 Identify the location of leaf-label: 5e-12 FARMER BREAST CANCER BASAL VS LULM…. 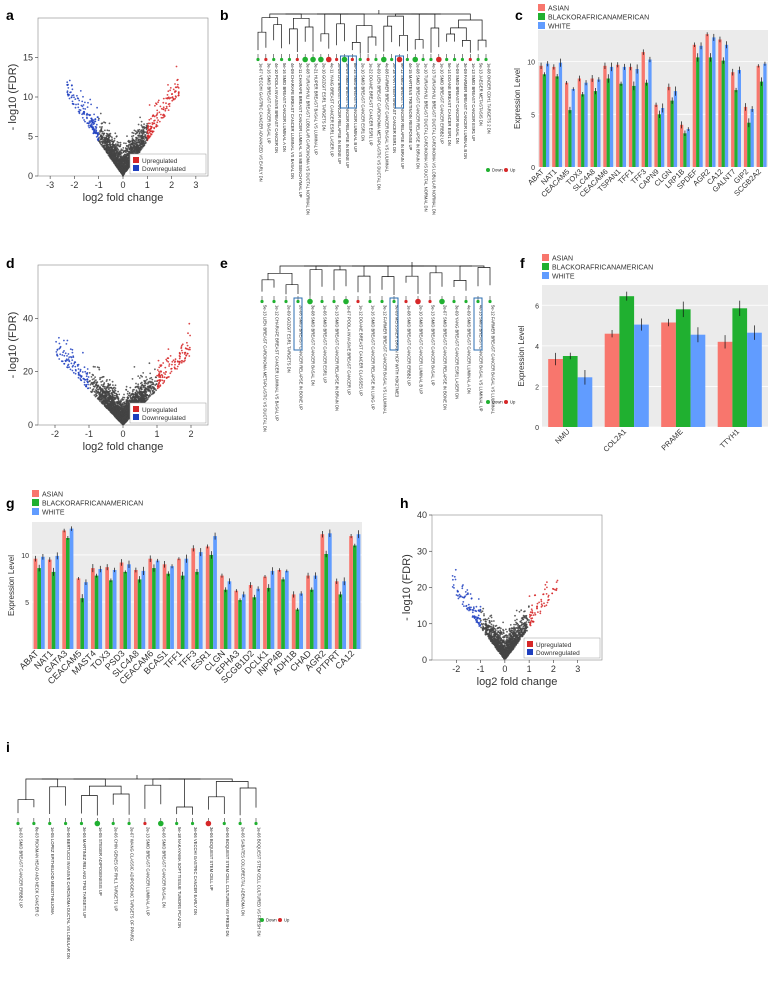
(493, 360).